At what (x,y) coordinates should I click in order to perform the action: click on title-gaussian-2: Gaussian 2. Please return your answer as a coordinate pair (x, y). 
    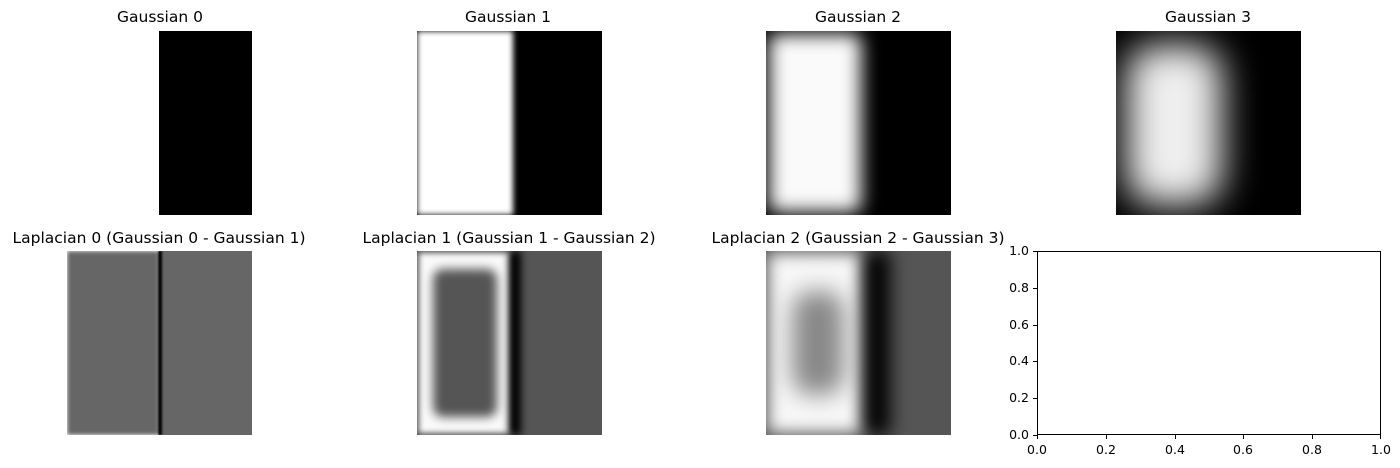
    Looking at the image, I should click on (858, 17).